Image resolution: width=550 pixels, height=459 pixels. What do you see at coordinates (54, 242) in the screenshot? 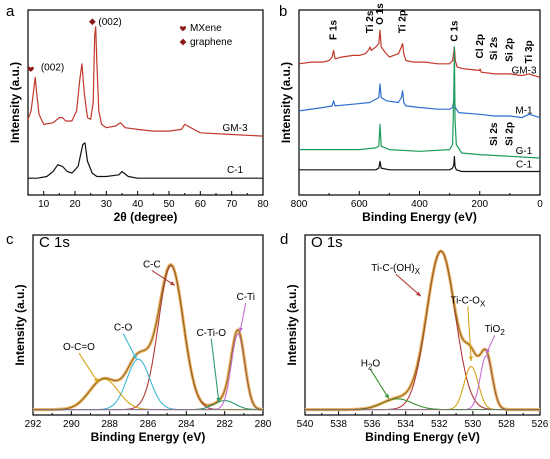
I see `panel-title: C 1s` at bounding box center [54, 242].